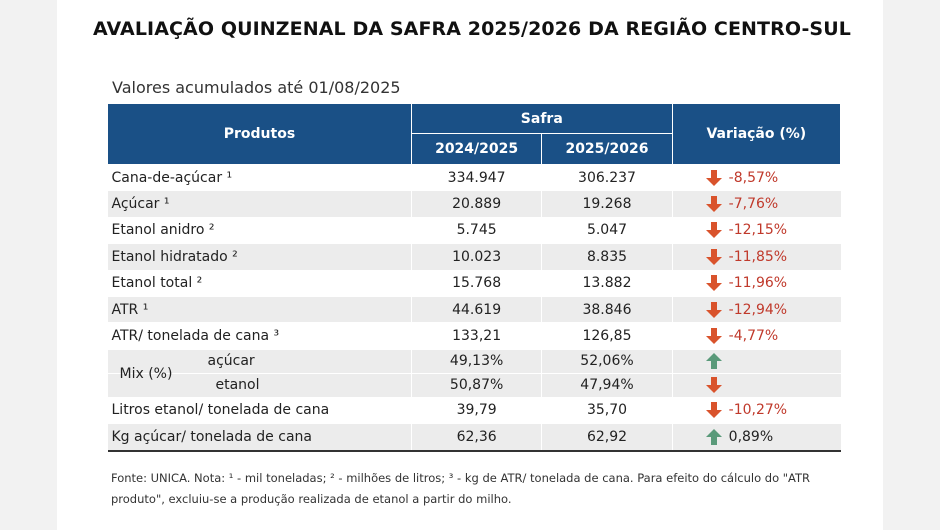 The height and width of the screenshot is (530, 940). I want to click on variation-value: -8,57%, so click(753, 177).